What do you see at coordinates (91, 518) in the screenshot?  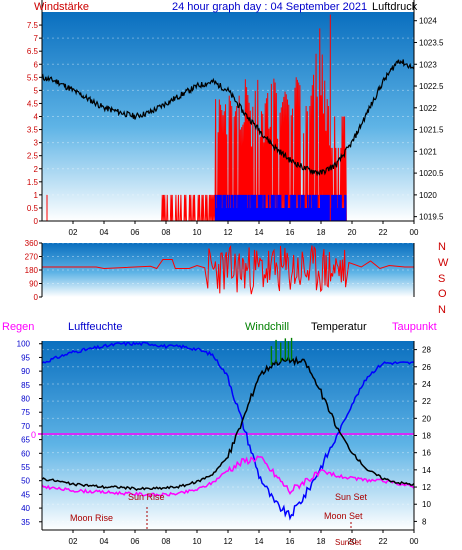 I see `moon-rise-annotation: Moon Rise` at bounding box center [91, 518].